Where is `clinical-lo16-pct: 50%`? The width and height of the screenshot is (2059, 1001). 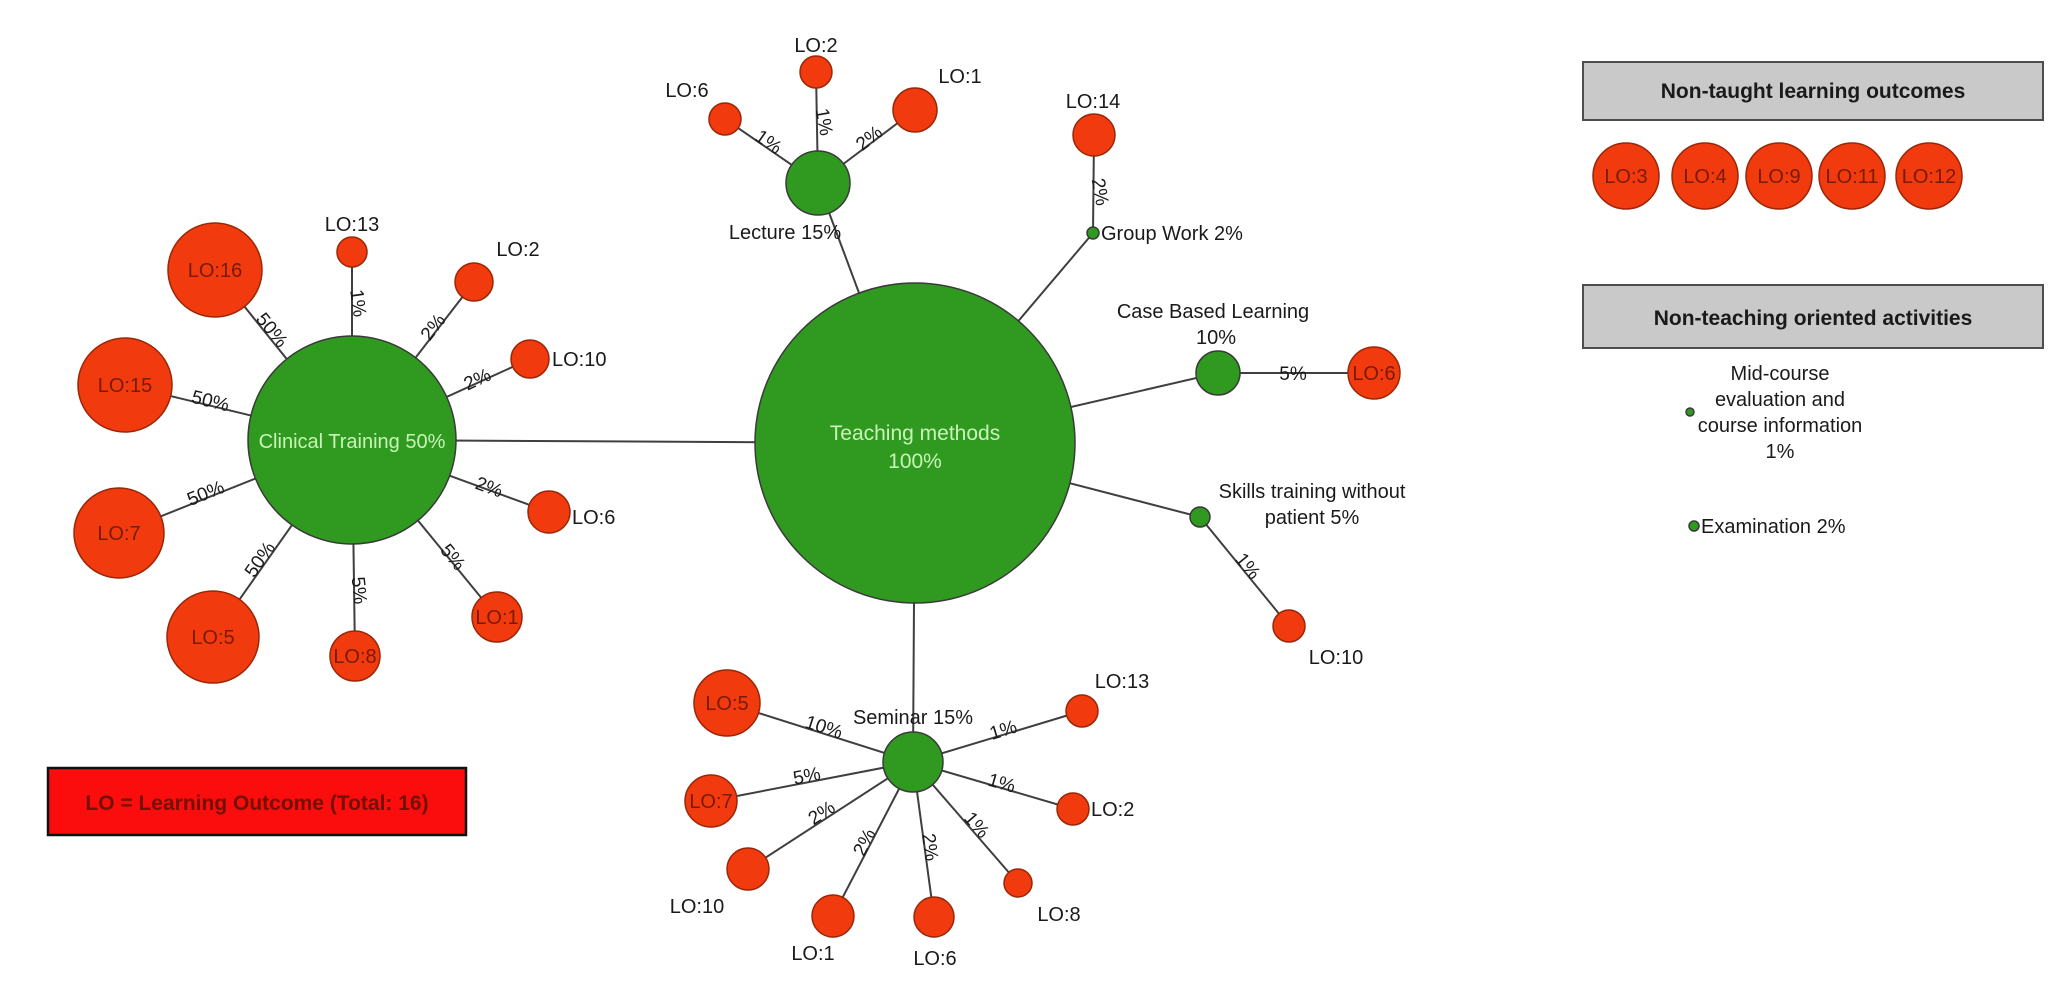
clinical-lo16-pct: 50% is located at coordinates (271, 330).